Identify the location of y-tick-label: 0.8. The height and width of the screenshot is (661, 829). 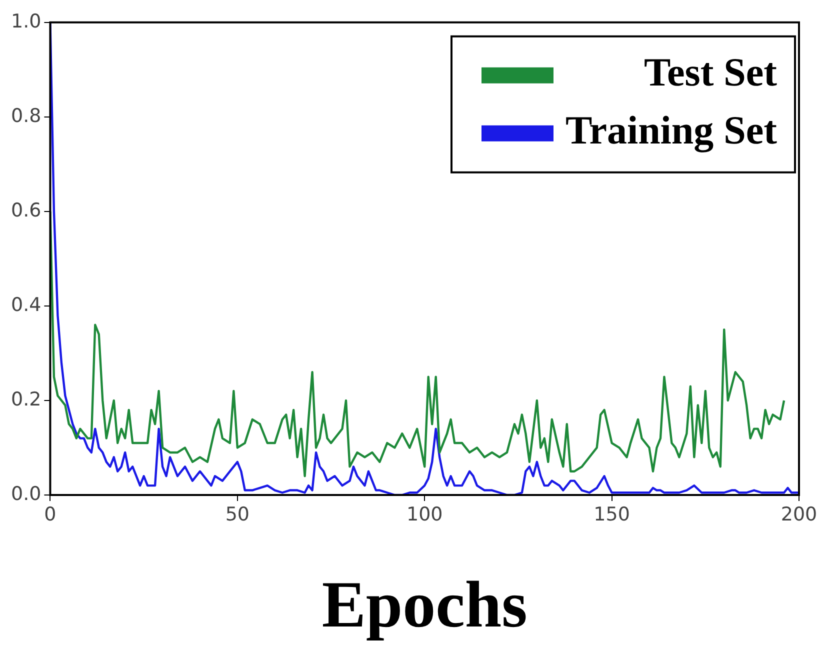
(26, 115).